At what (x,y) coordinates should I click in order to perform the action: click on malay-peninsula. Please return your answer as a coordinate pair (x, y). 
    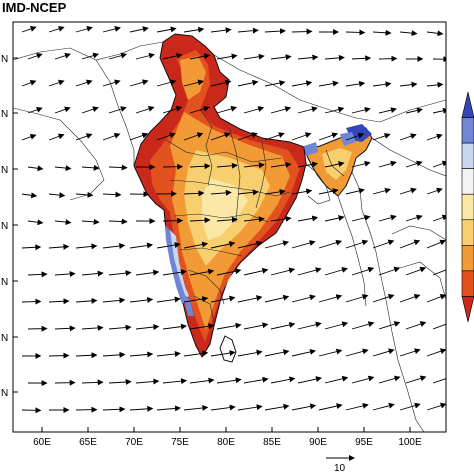
    Looking at the image, I should click on (408, 381).